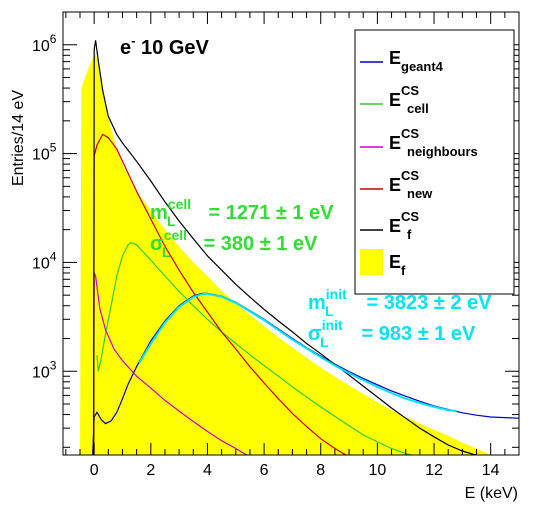 The height and width of the screenshot is (518, 546). I want to click on annotation-init-sigma: σinit L = 983 ± 1 eV, so click(392, 333).